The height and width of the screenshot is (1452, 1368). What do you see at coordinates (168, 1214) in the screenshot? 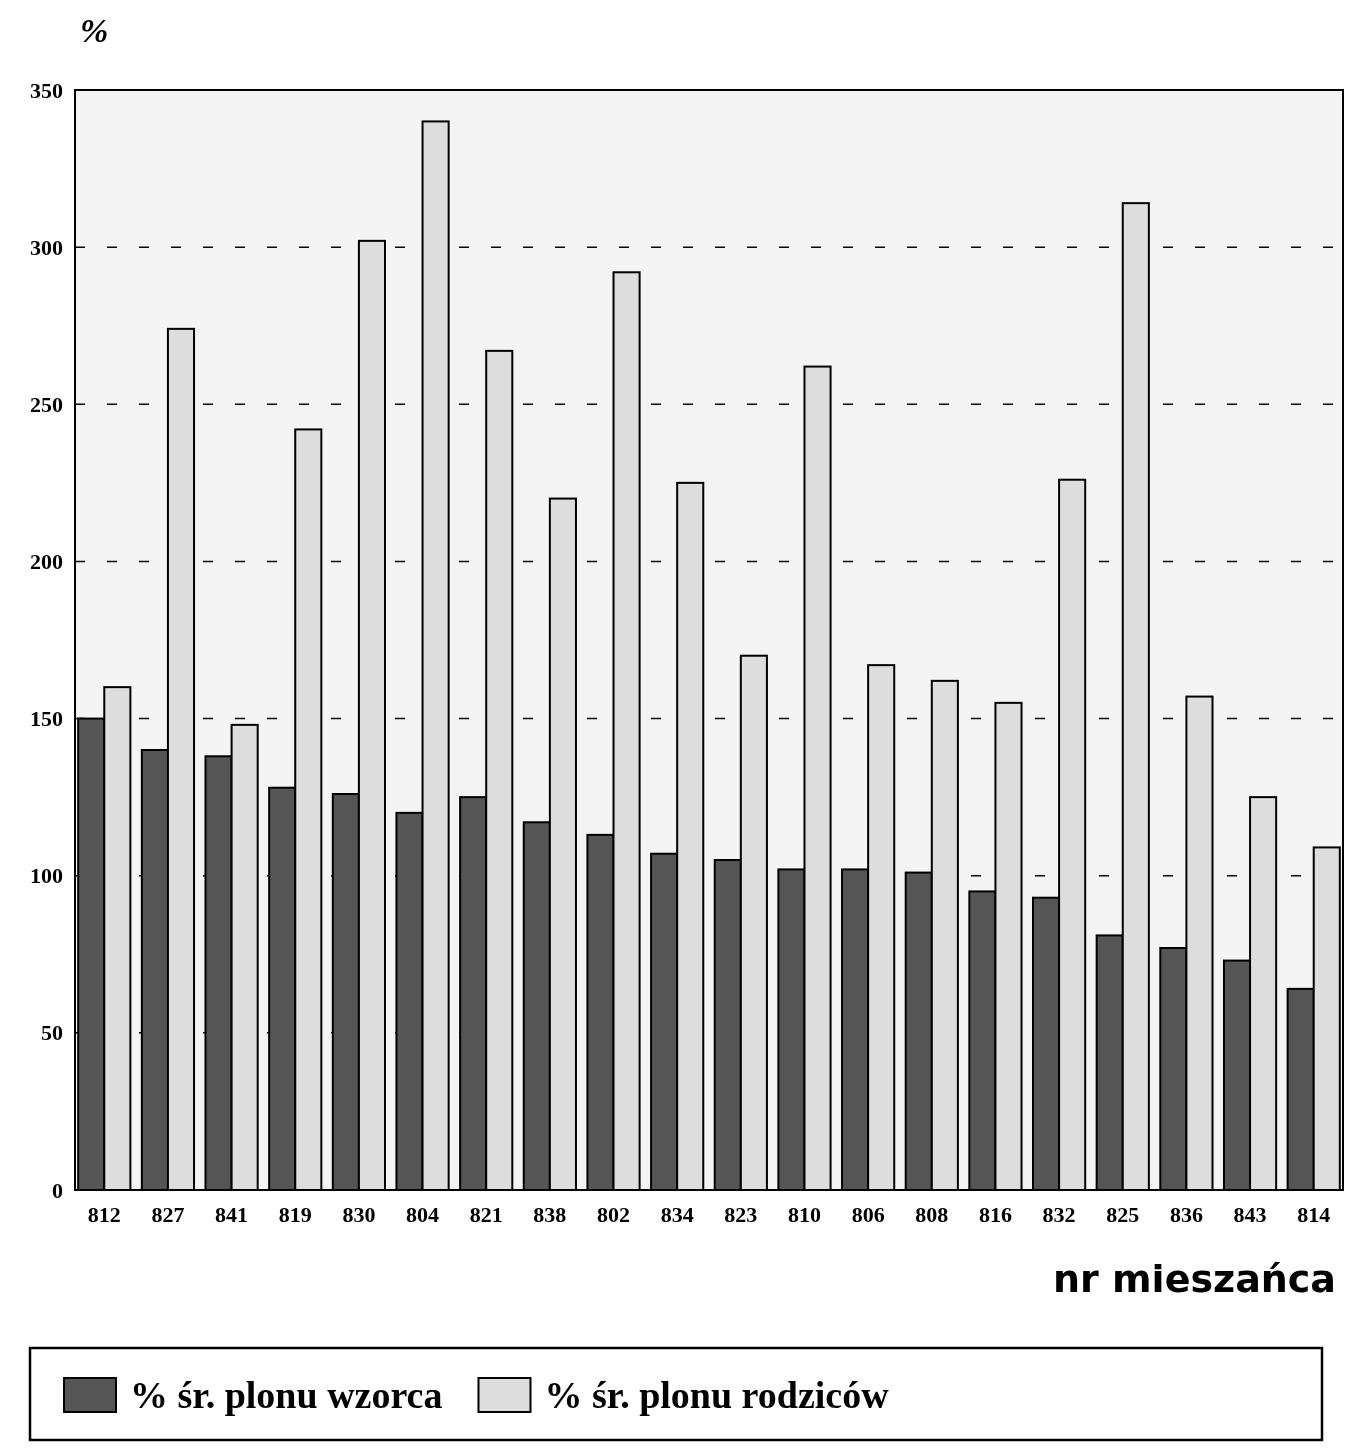
I see `x-tick-label: 827` at bounding box center [168, 1214].